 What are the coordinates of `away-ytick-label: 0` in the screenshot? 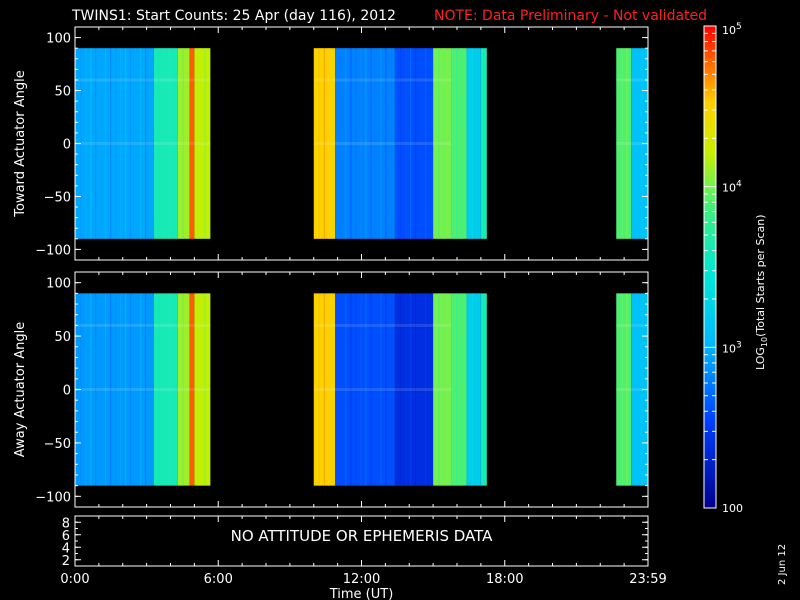 It's located at (67, 391).